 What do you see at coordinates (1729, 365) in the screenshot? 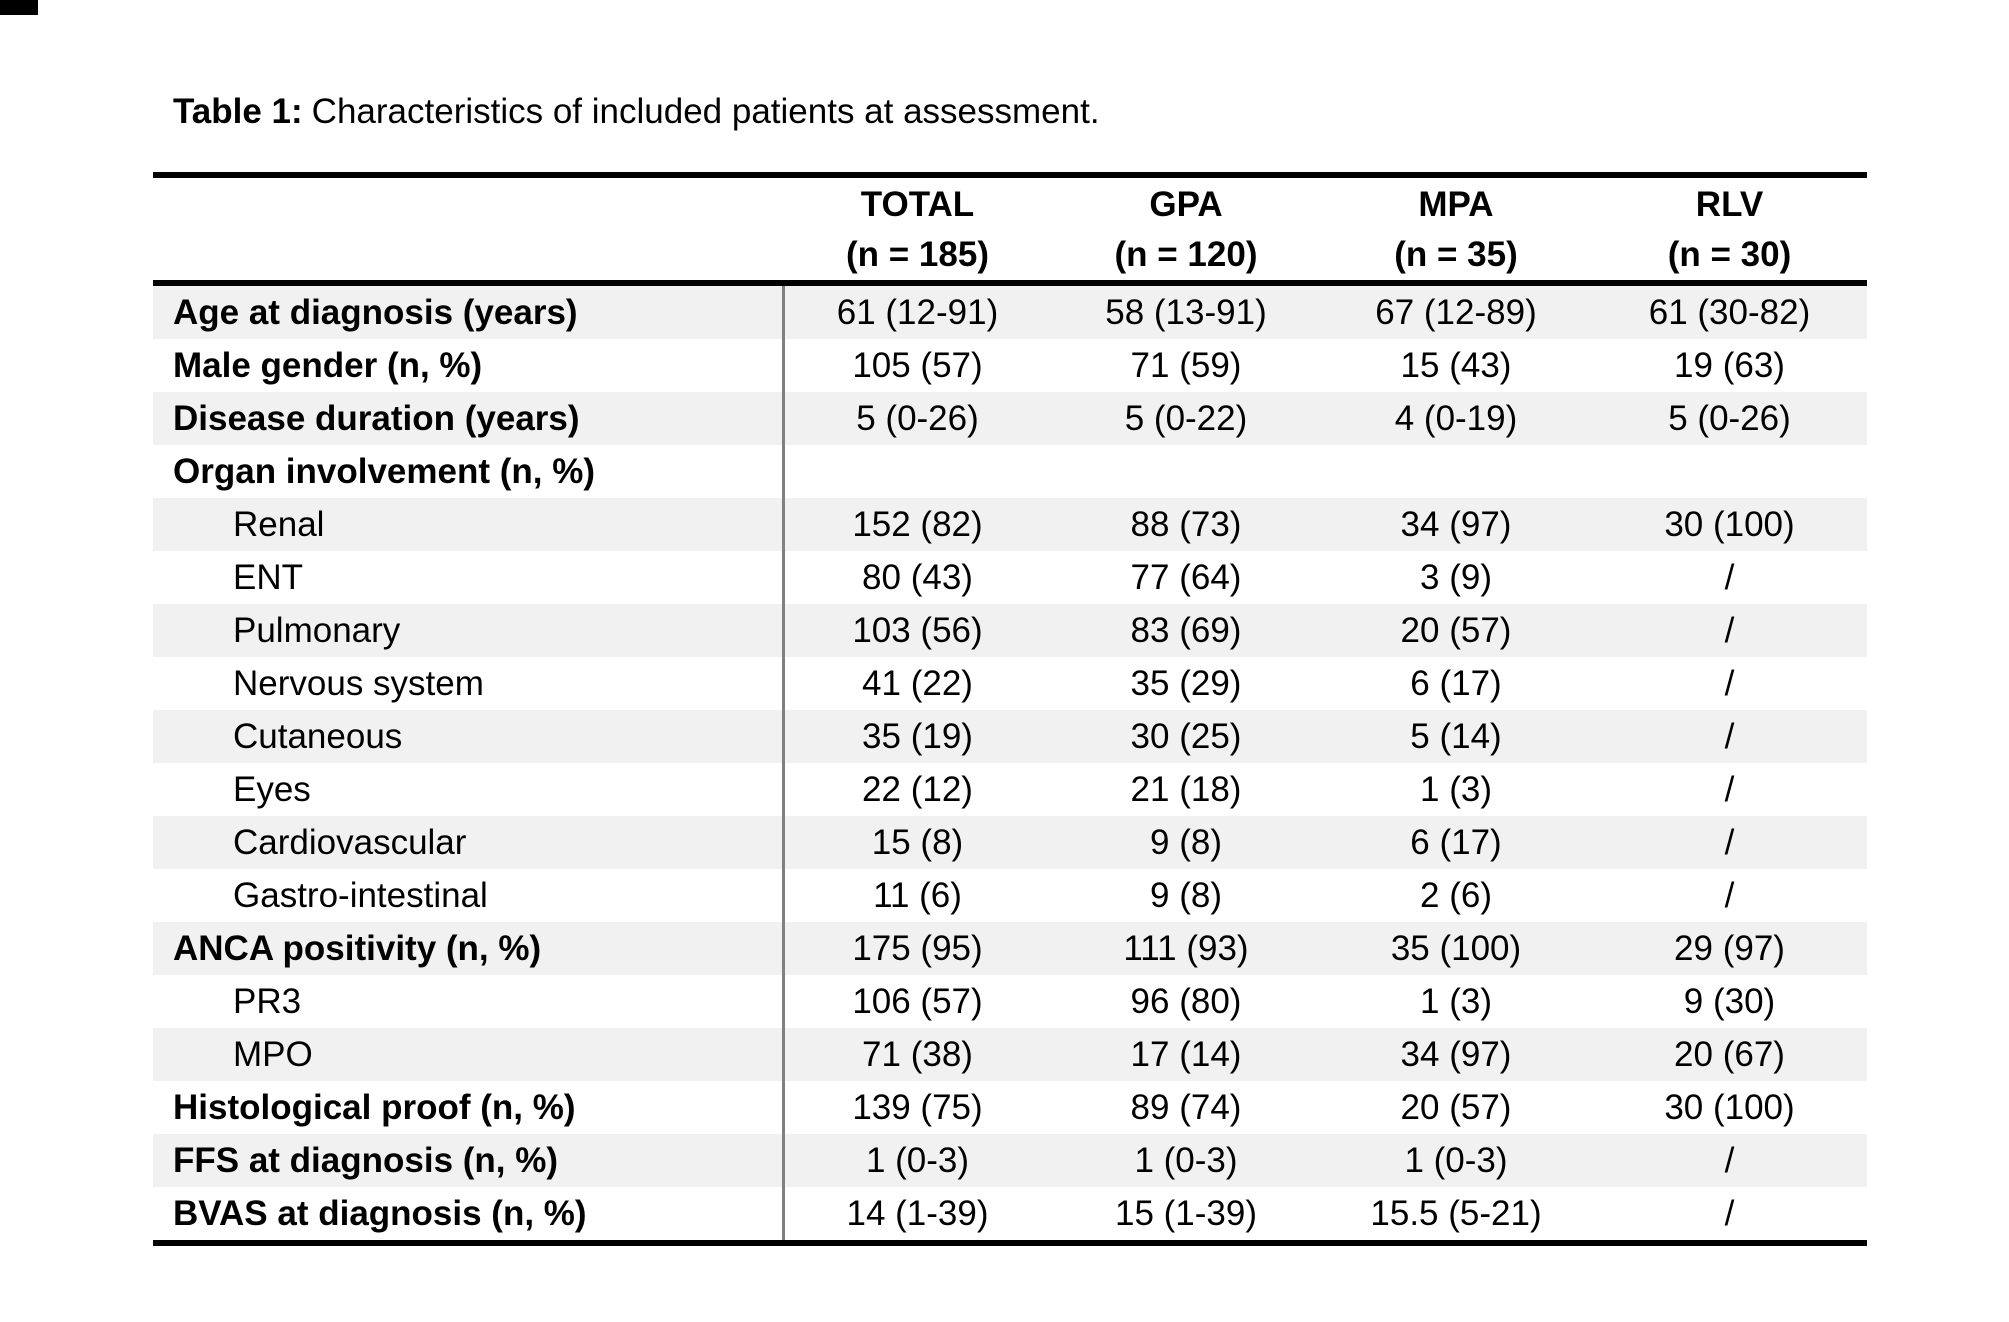
I see `cell-value: 19 (63)` at bounding box center [1729, 365].